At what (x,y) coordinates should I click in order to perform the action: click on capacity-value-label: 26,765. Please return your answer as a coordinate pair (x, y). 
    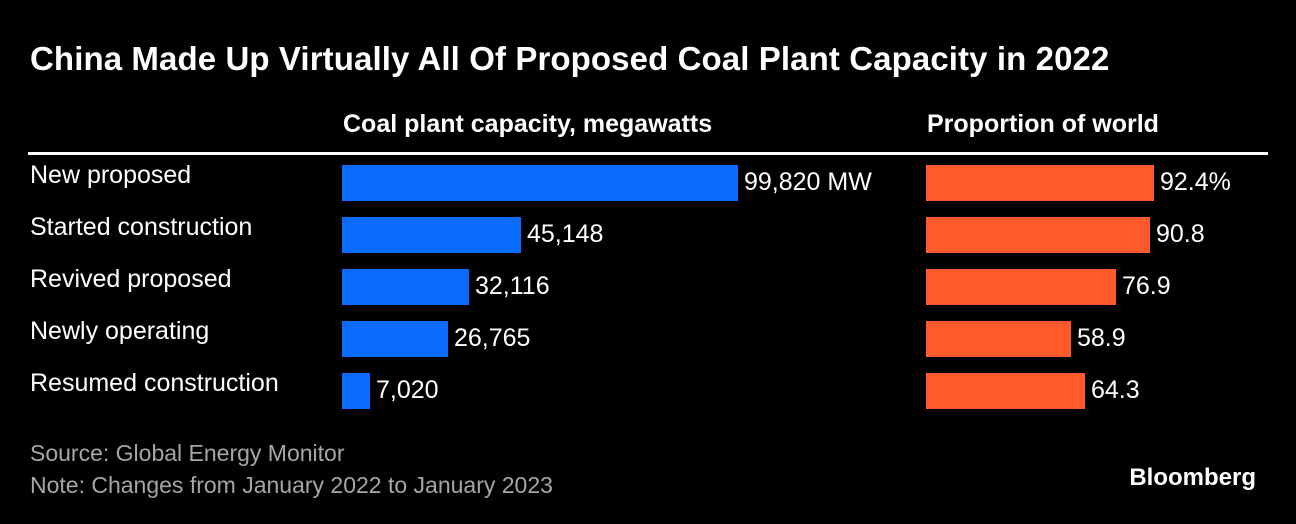
    Looking at the image, I should click on (492, 338).